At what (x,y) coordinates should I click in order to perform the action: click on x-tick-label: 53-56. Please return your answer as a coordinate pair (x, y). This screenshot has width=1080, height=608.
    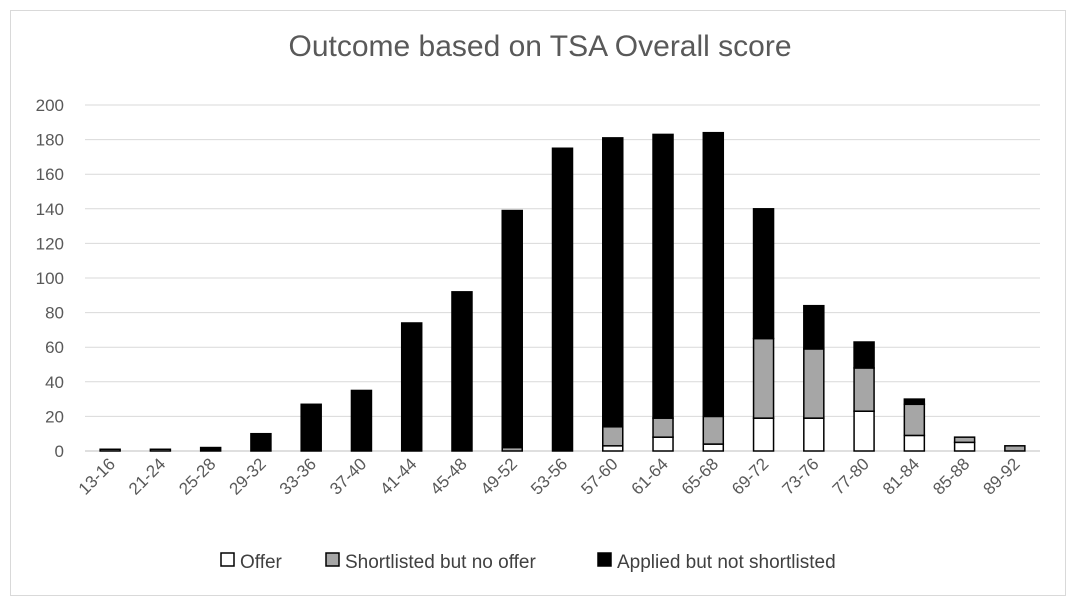
    Looking at the image, I should click on (549, 476).